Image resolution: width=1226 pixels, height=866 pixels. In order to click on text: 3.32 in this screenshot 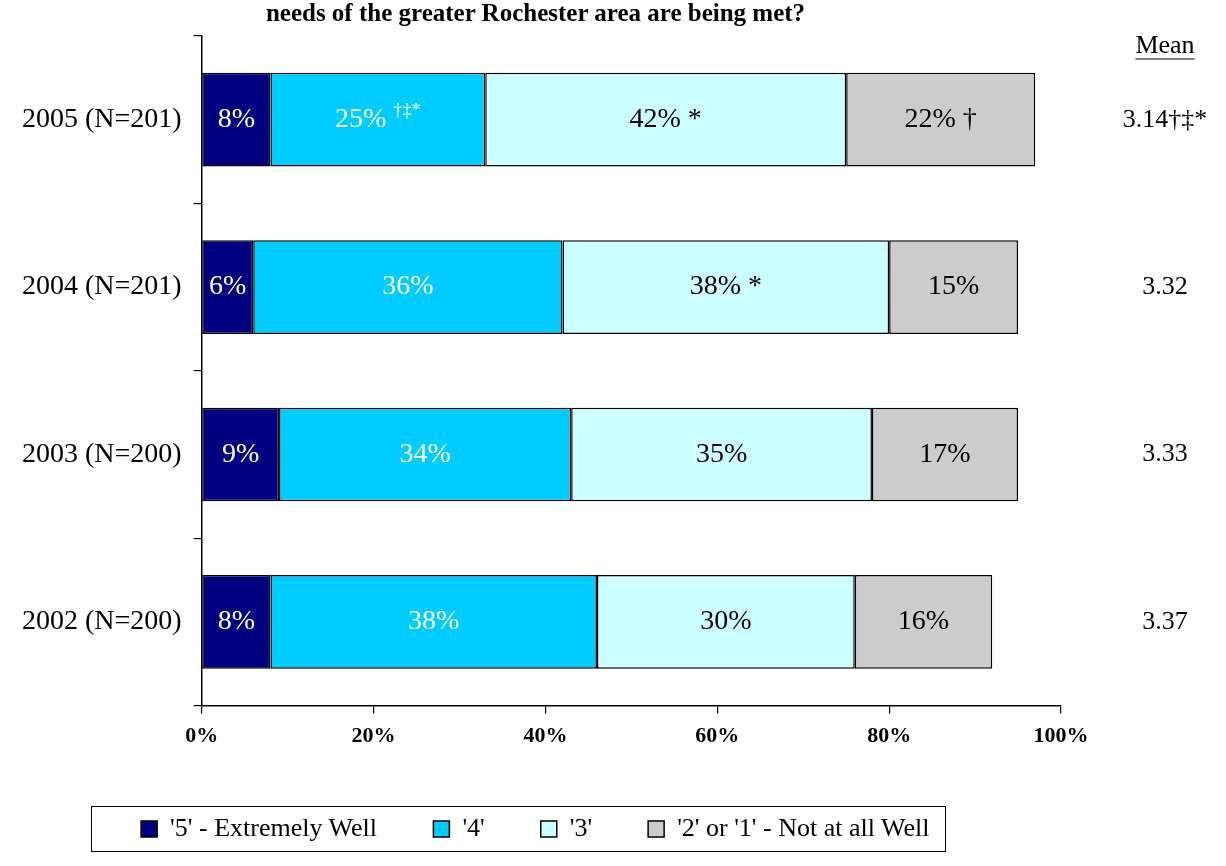, I will do `click(1165, 285)`.